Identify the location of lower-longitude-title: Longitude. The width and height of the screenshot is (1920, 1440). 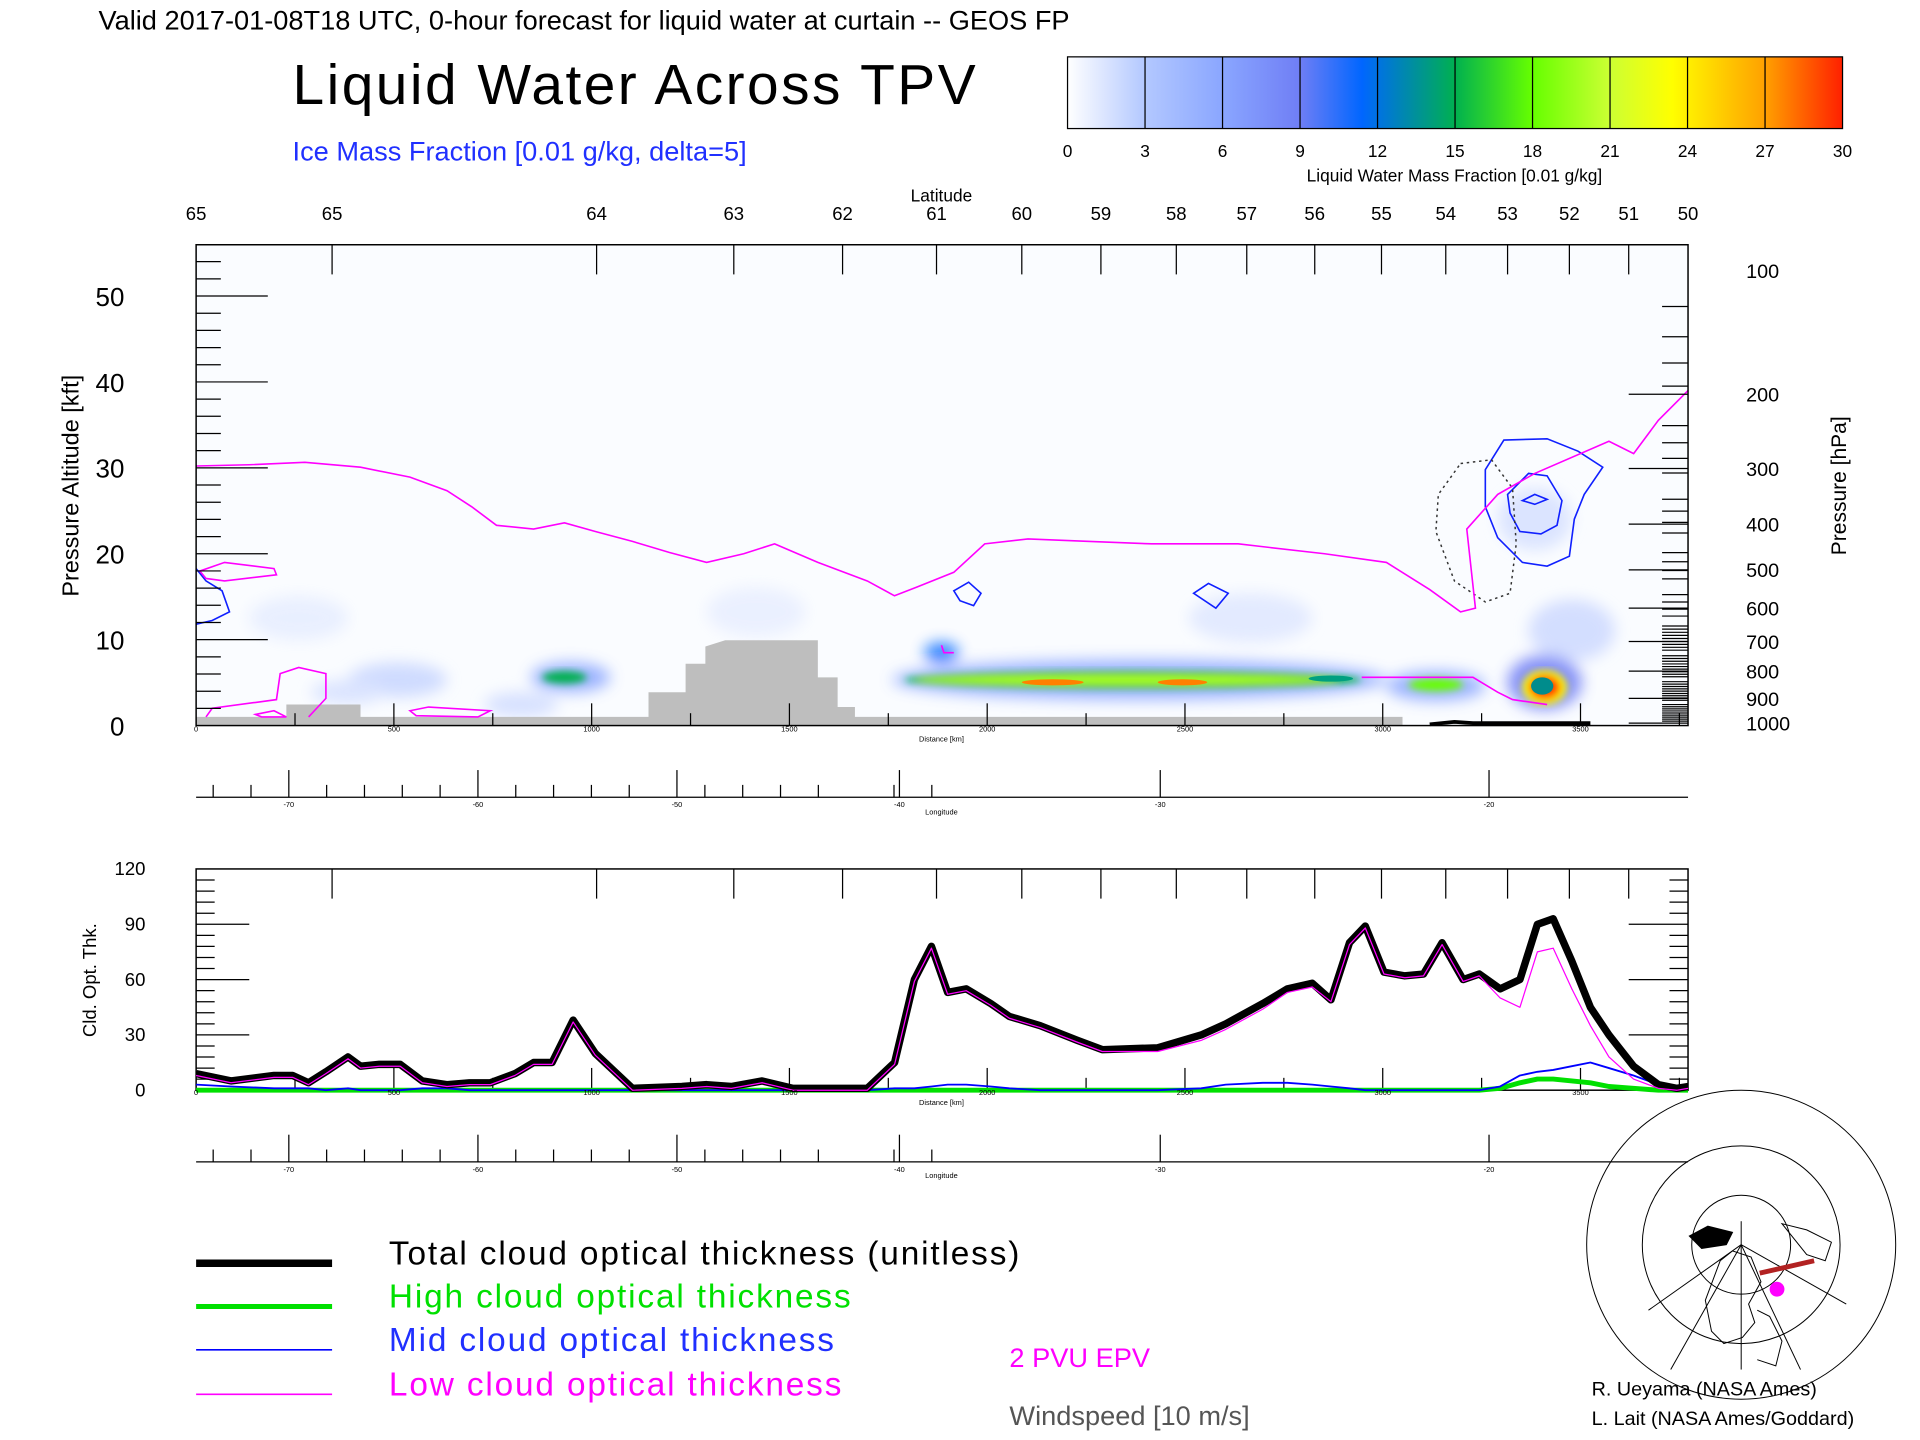
(941, 1175).